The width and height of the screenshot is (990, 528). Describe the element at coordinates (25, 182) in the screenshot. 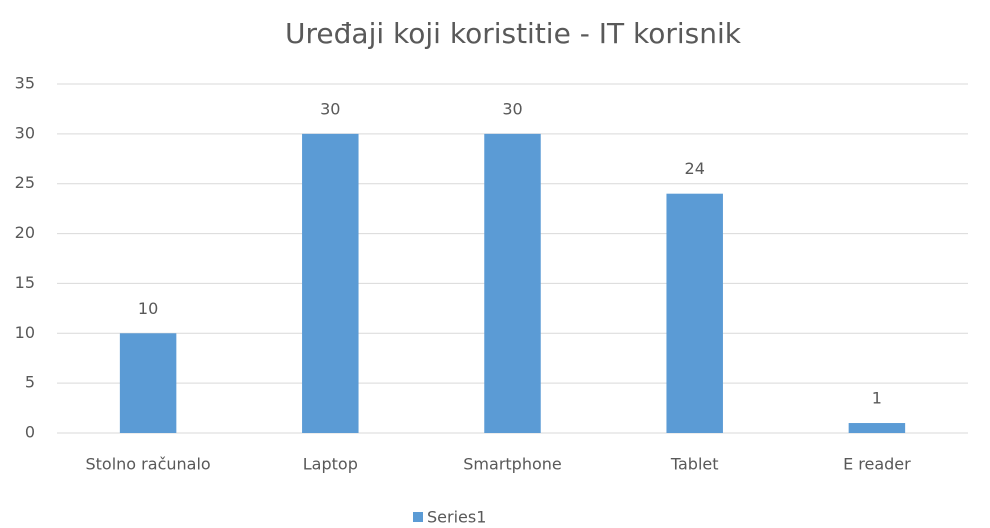

I see `y-tick-label: 25` at that location.